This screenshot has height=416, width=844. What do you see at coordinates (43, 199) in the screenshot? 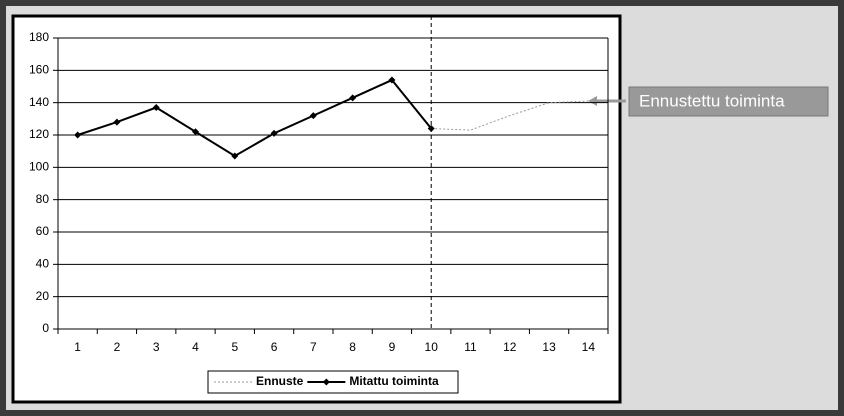
I see `y-tick-label: 80` at bounding box center [43, 199].